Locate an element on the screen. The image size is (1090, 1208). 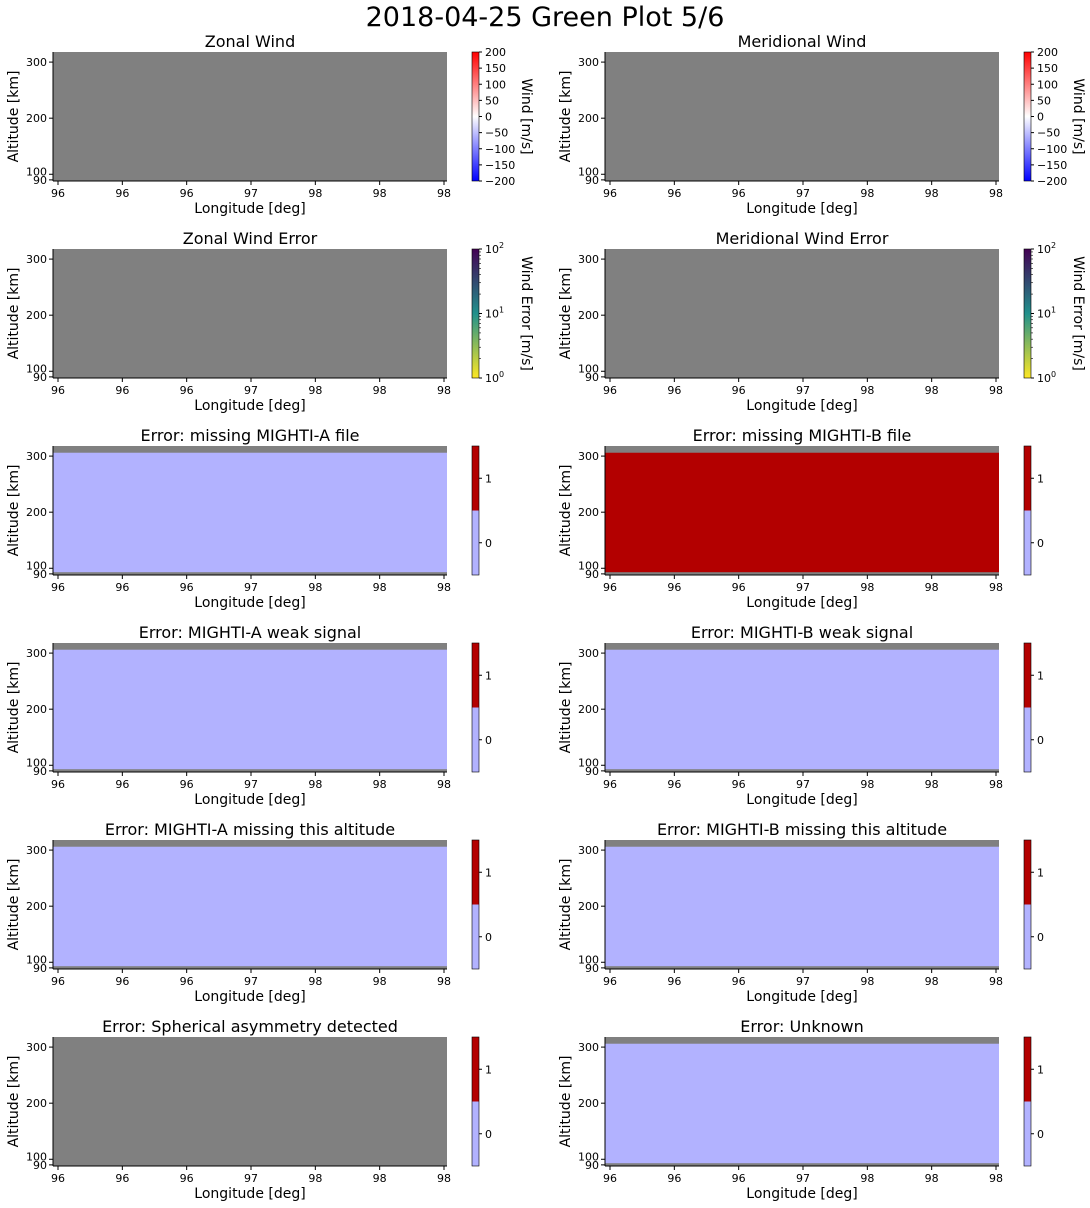
chart-title: Error: Spherical asymmetry detected is located at coordinates (250, 1026).